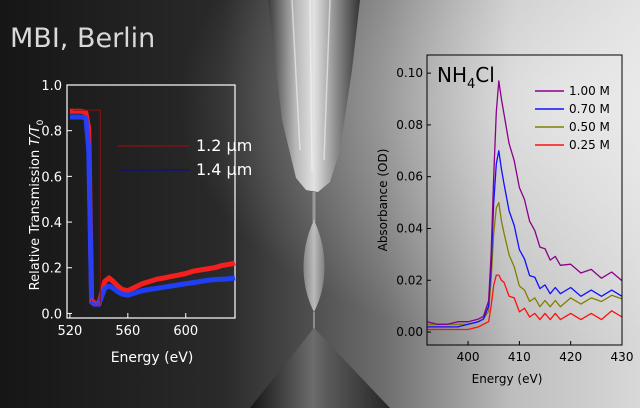 Image resolution: width=640 pixels, height=408 pixels. What do you see at coordinates (320, 368) in the screenshot?
I see `catcher-cone` at bounding box center [320, 368].